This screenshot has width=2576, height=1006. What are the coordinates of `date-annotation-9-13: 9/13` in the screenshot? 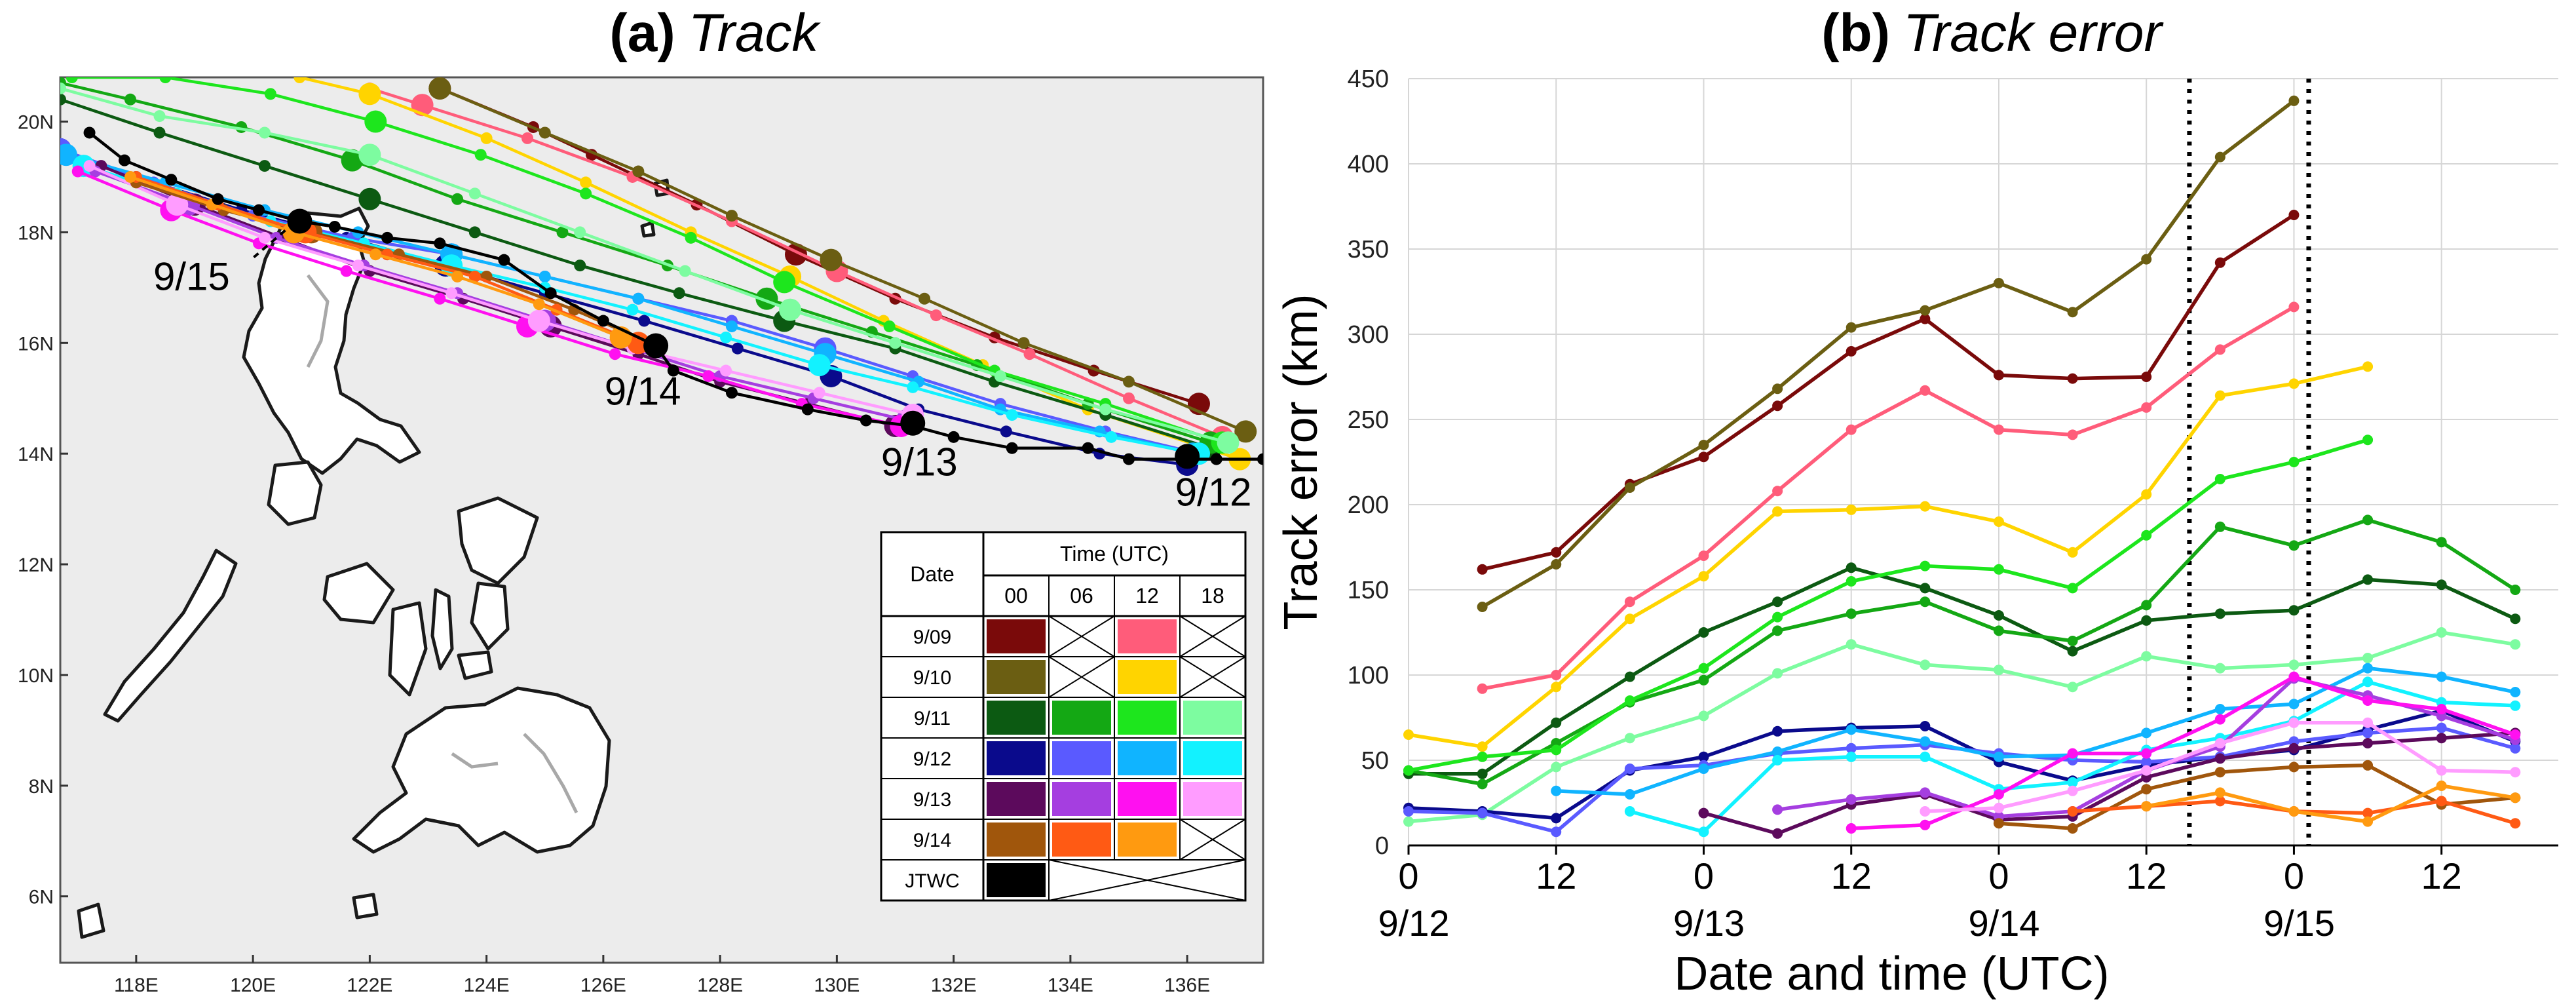 It's located at (920, 462).